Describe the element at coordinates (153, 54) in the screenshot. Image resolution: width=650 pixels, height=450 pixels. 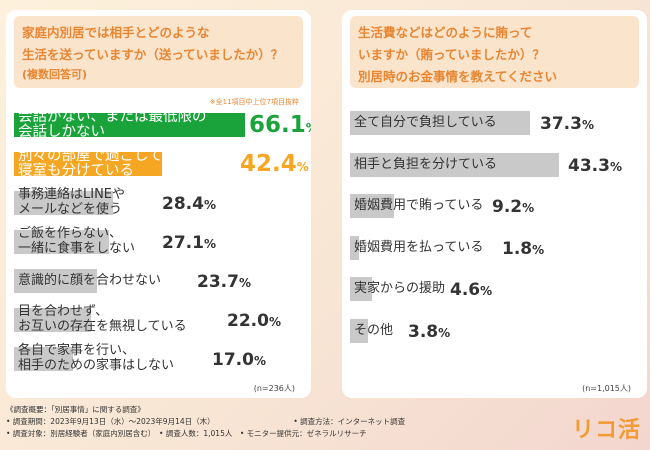
I see `left-question-line-2: 生活を送っていますか（送っていましたか）？` at that location.